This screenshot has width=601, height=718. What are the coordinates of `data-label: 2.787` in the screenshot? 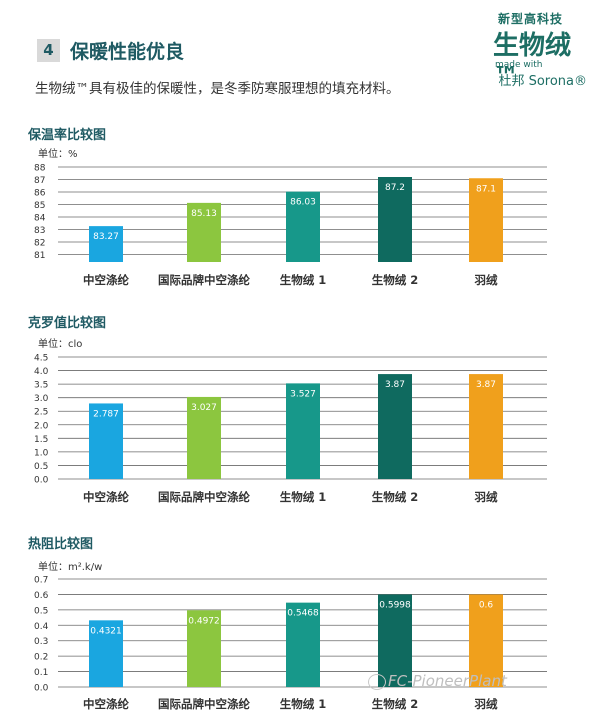 It's located at (106, 414).